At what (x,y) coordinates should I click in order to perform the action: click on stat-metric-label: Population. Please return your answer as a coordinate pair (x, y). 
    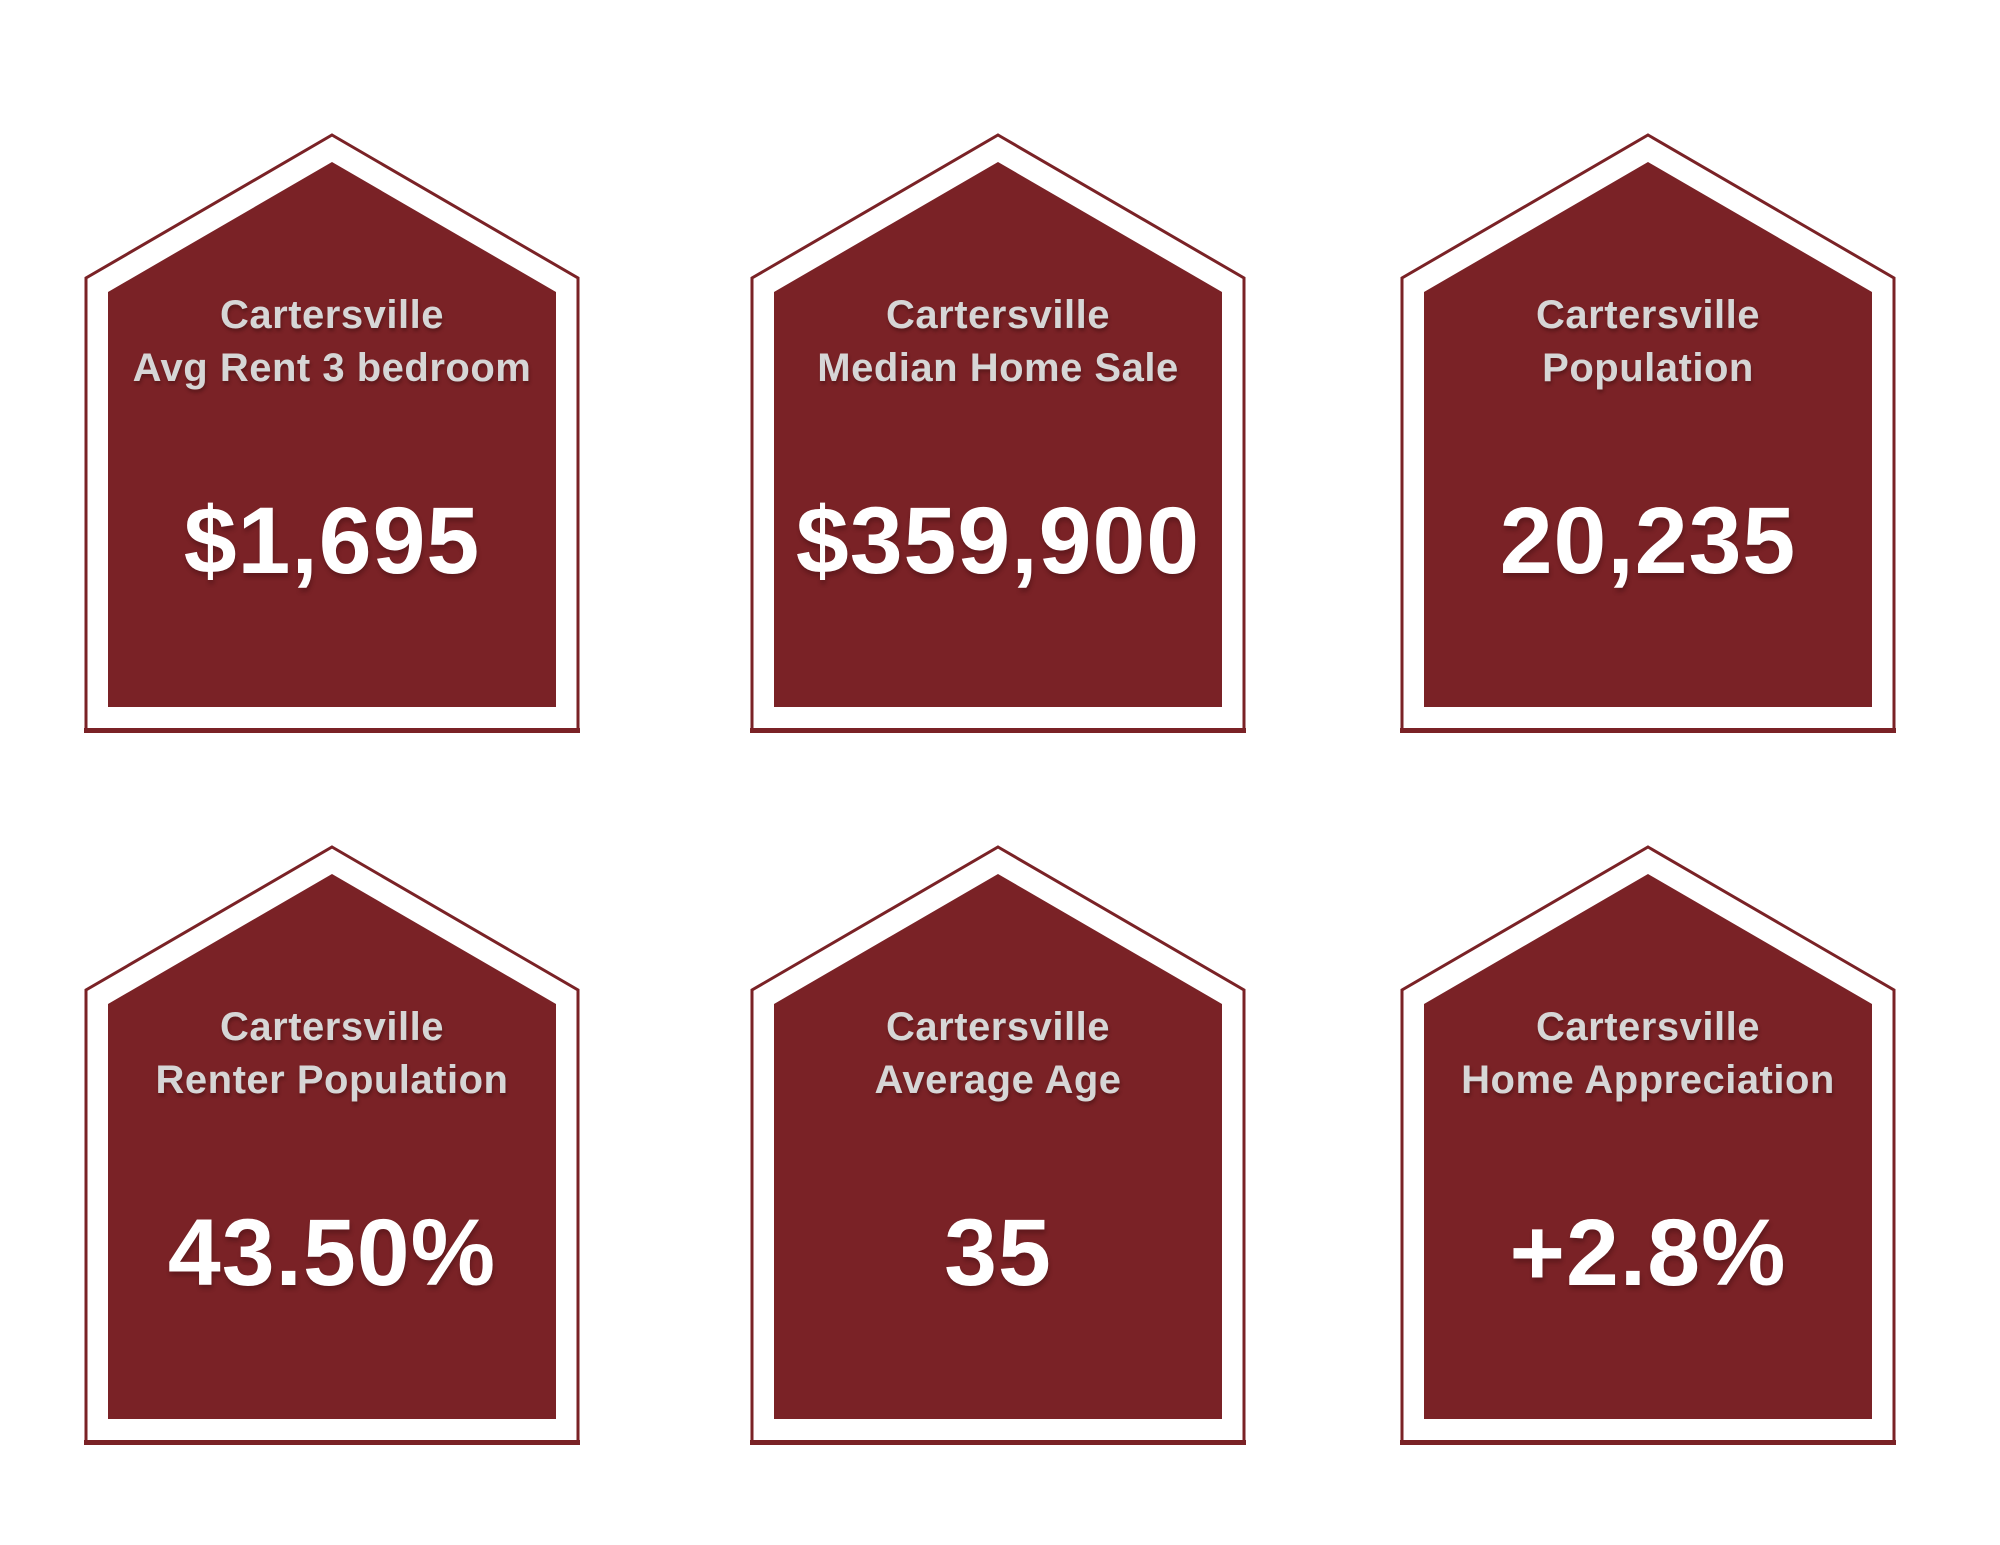
    Looking at the image, I should click on (1648, 368).